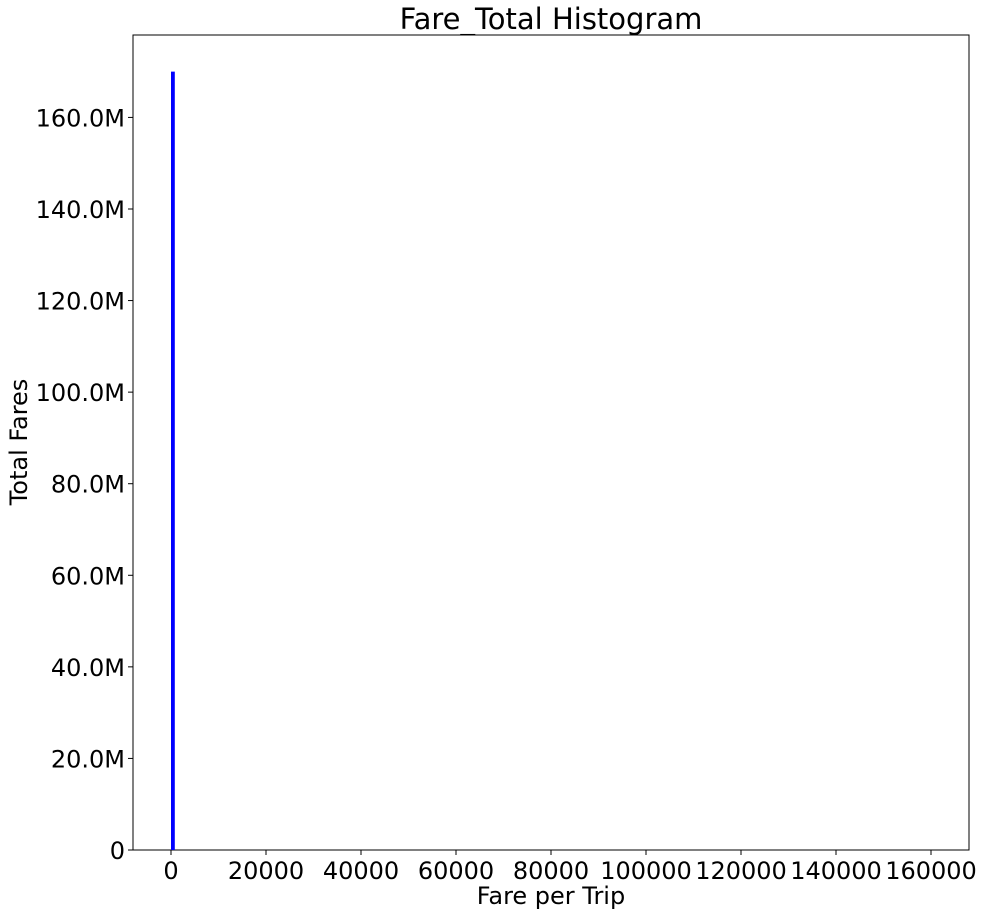 This screenshot has height=916, width=989. I want to click on x-axis-label: Fare per Trip, so click(551, 896).